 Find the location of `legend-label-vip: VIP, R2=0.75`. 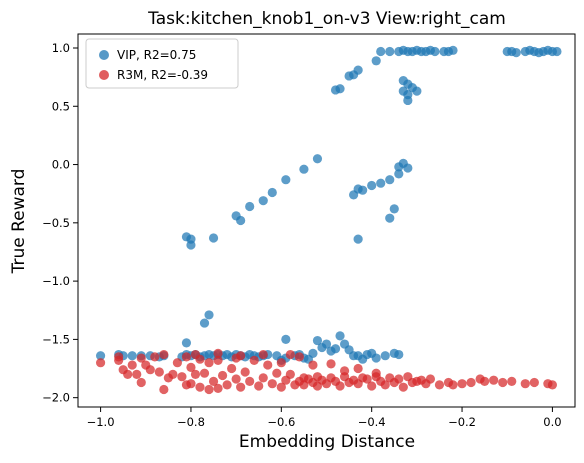

legend-label-vip: VIP, R2=0.75 is located at coordinates (156, 55).